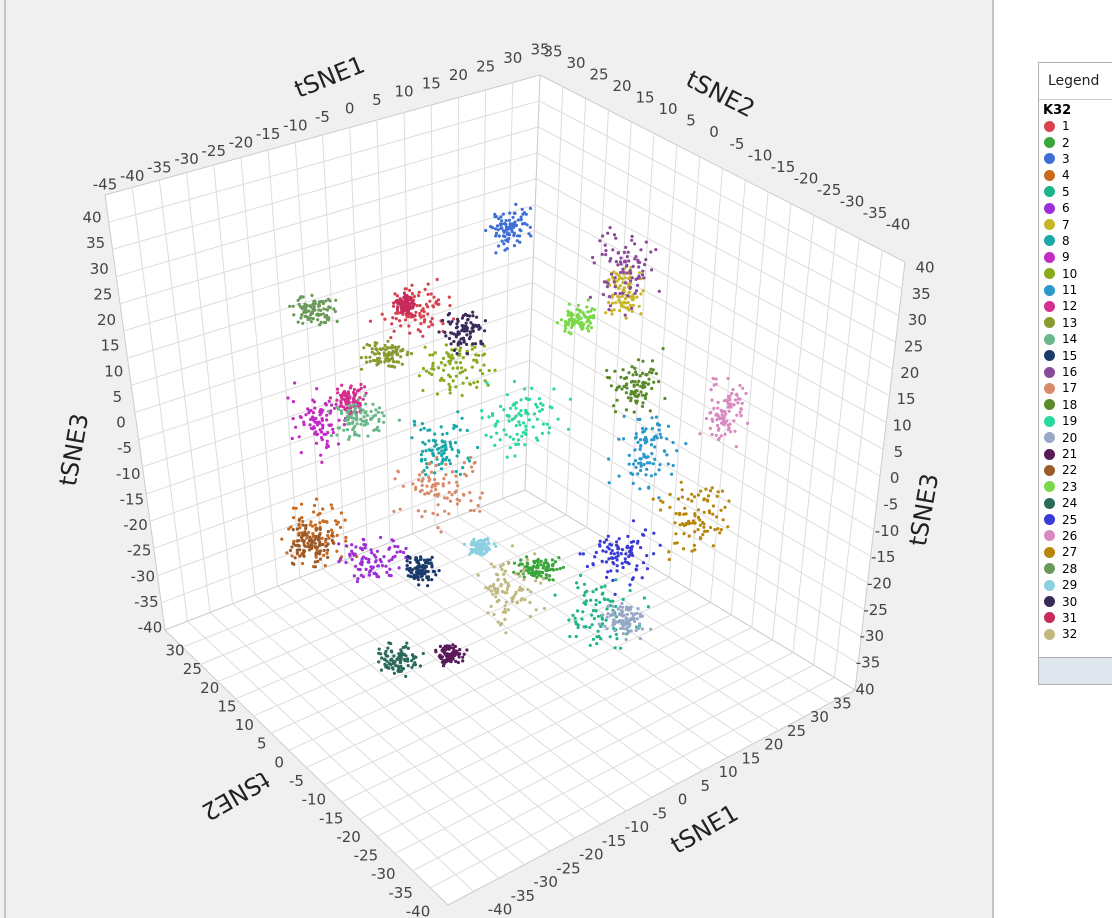  I want to click on legend-item: 32, so click(1075, 634).